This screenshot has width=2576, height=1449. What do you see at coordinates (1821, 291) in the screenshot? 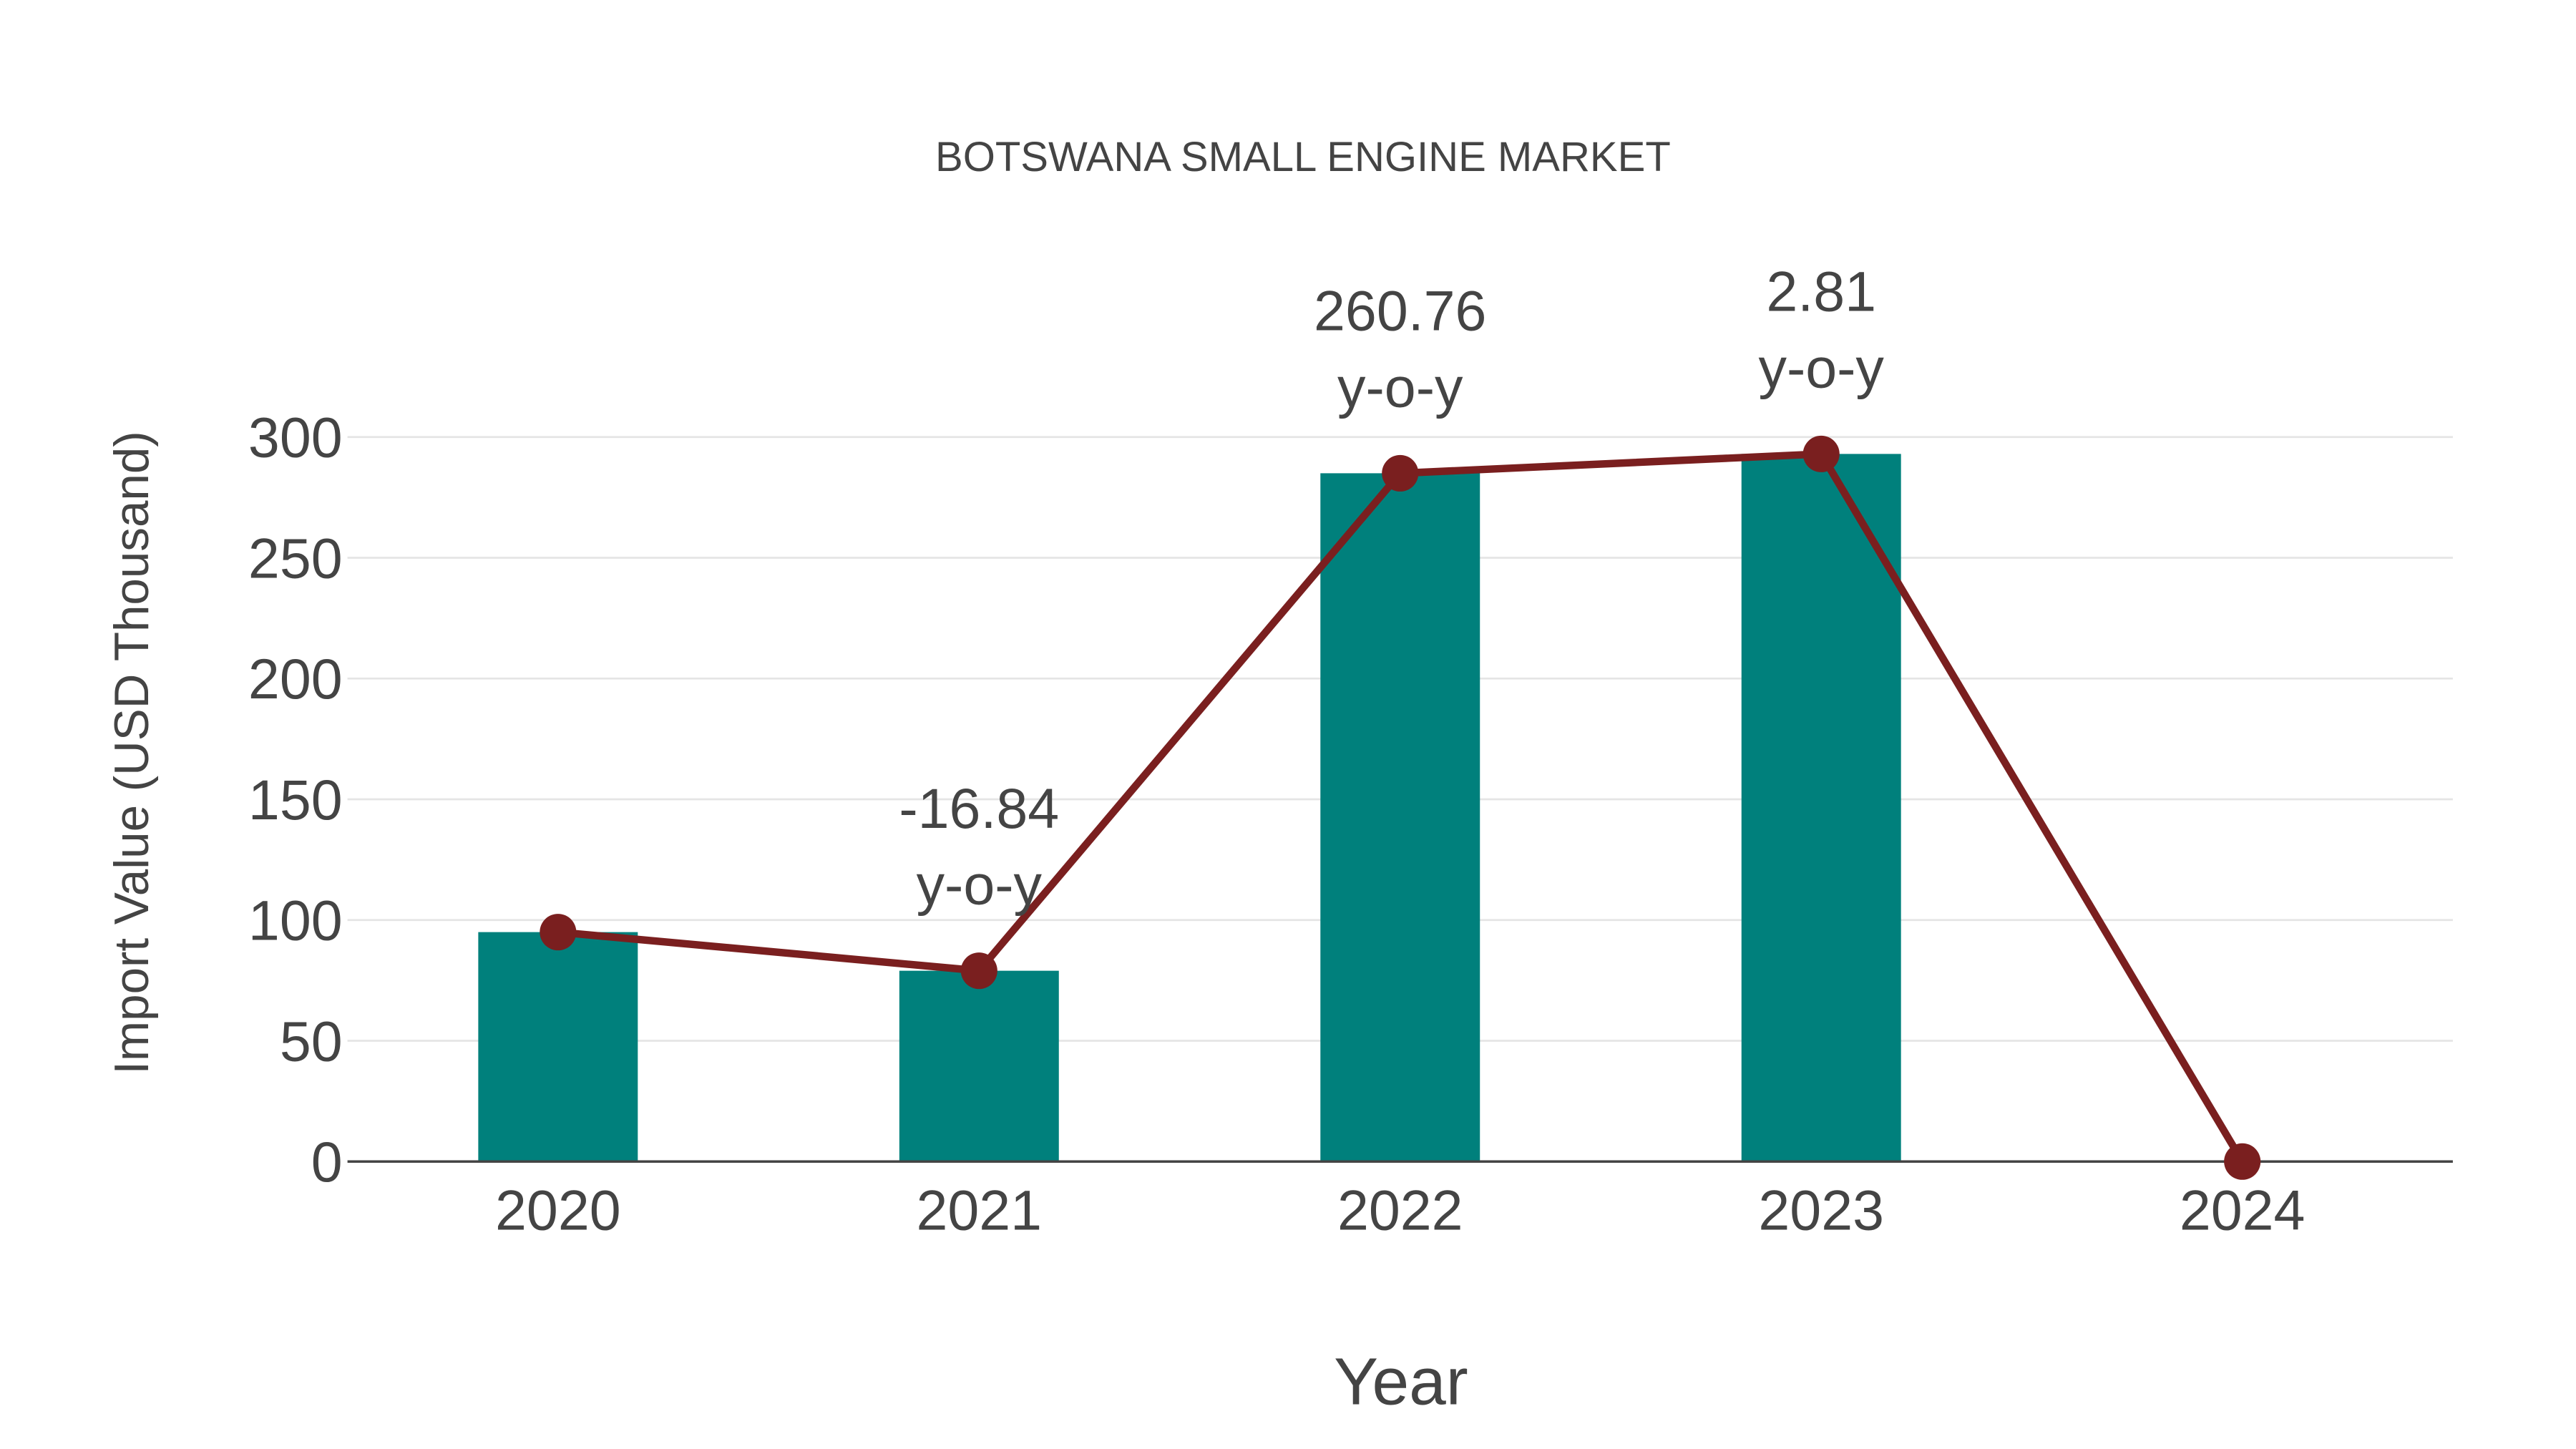
I see `yoy-value-label: 2.81` at bounding box center [1821, 291].